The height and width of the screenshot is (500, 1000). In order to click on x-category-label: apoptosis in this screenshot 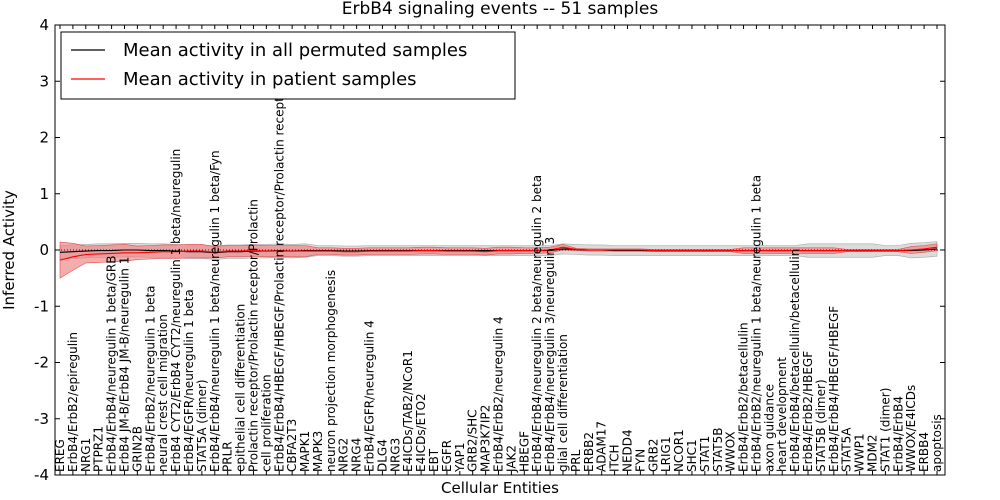, I will do `click(937, 443)`.